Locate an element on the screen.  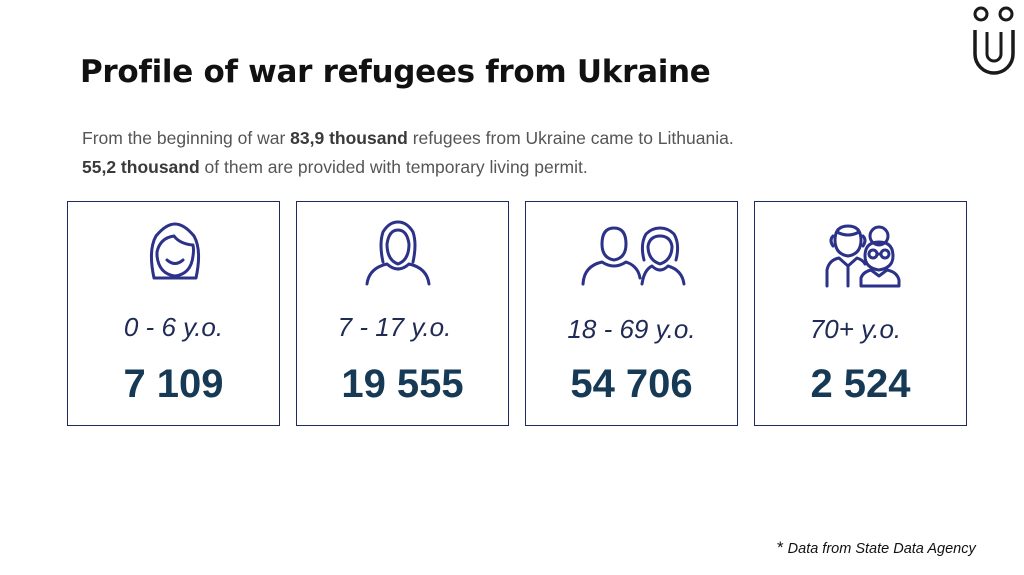
refugee-count: 19 555 is located at coordinates (402, 384).